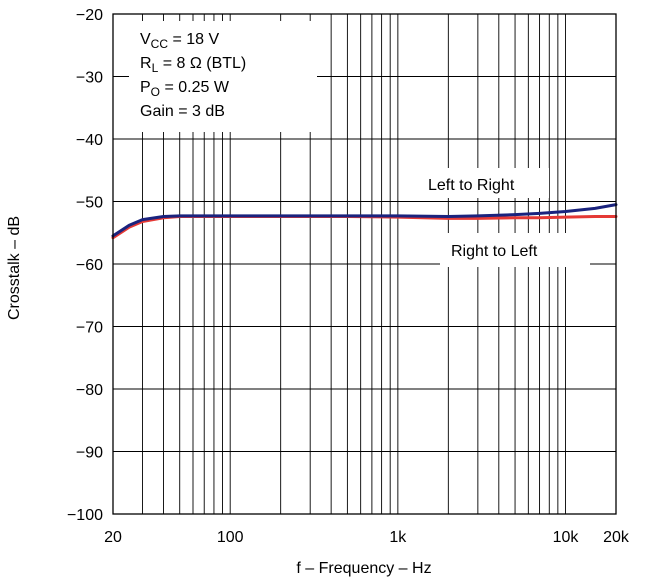 The image size is (651, 585). Describe the element at coordinates (185, 89) in the screenshot. I see `condition-line: PO = 0.25 W` at that location.